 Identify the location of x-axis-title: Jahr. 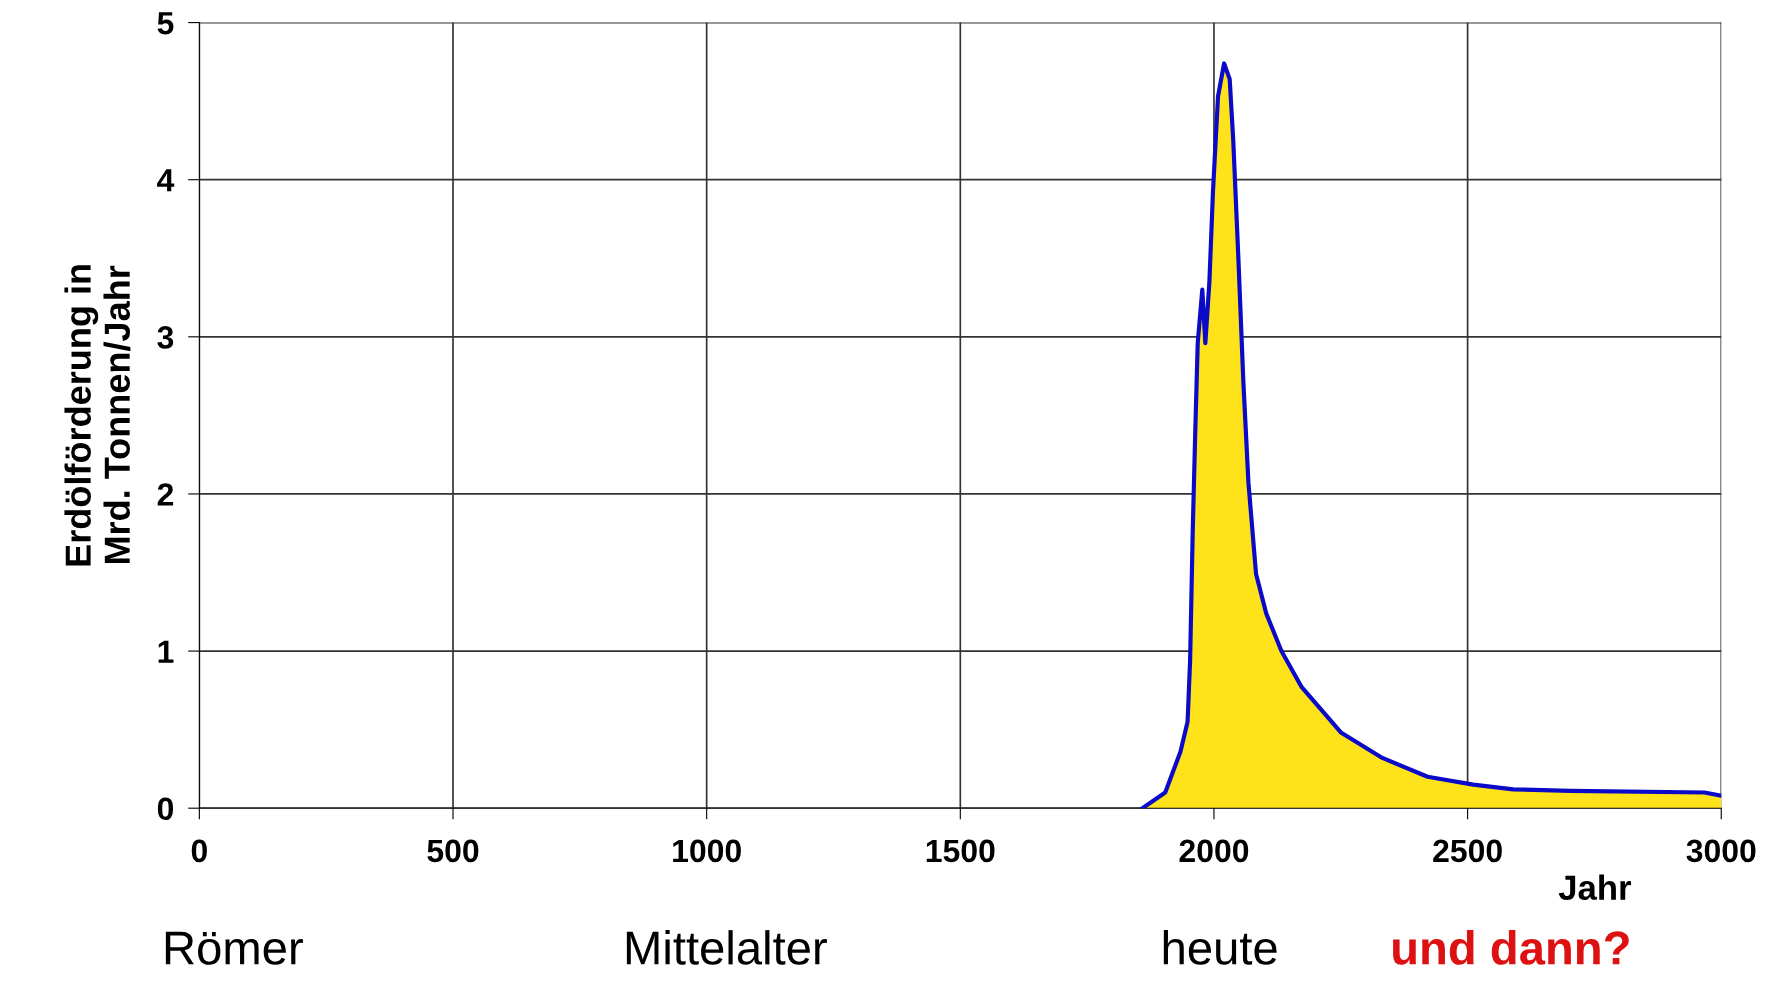
(1595, 887).